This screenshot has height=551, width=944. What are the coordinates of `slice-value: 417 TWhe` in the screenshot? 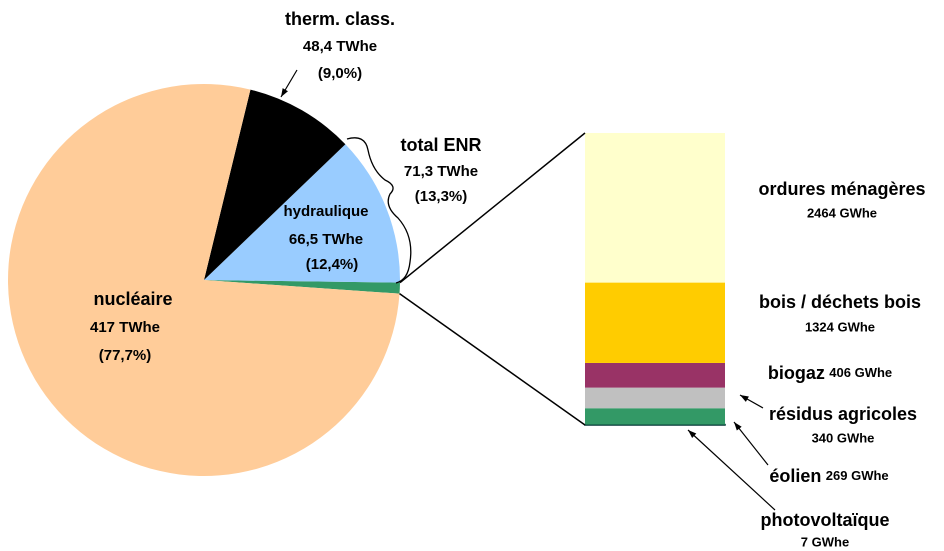 It's located at (125, 327).